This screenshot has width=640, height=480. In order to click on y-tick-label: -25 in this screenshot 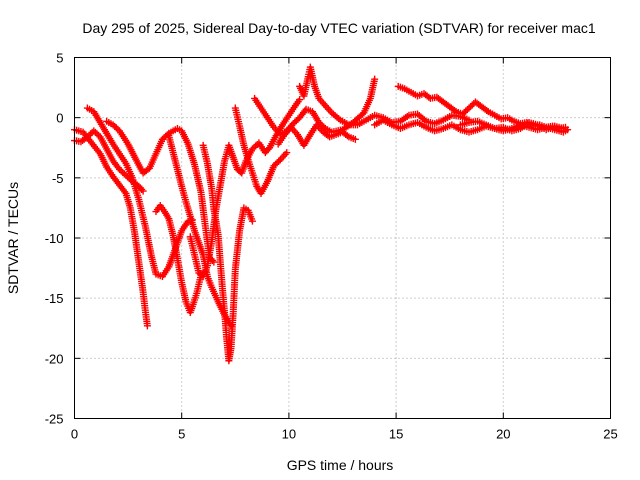, I will do `click(54, 419)`.